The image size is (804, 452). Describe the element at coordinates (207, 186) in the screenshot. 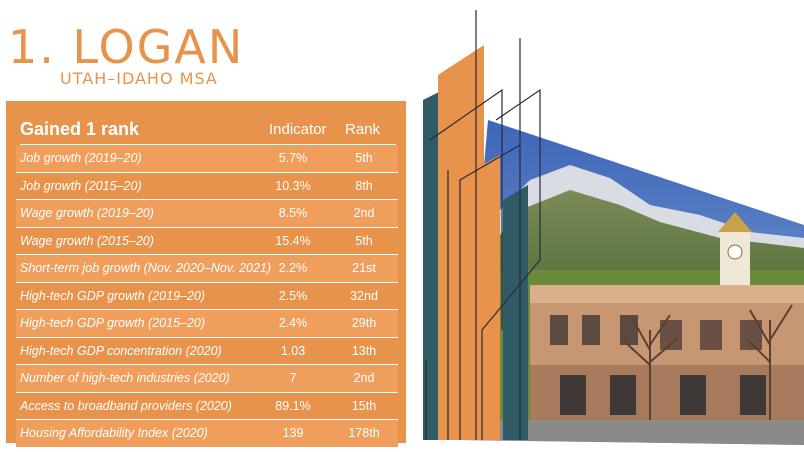

I see `table-row: Job growth (2015–20) 10.3% 8th` at that location.